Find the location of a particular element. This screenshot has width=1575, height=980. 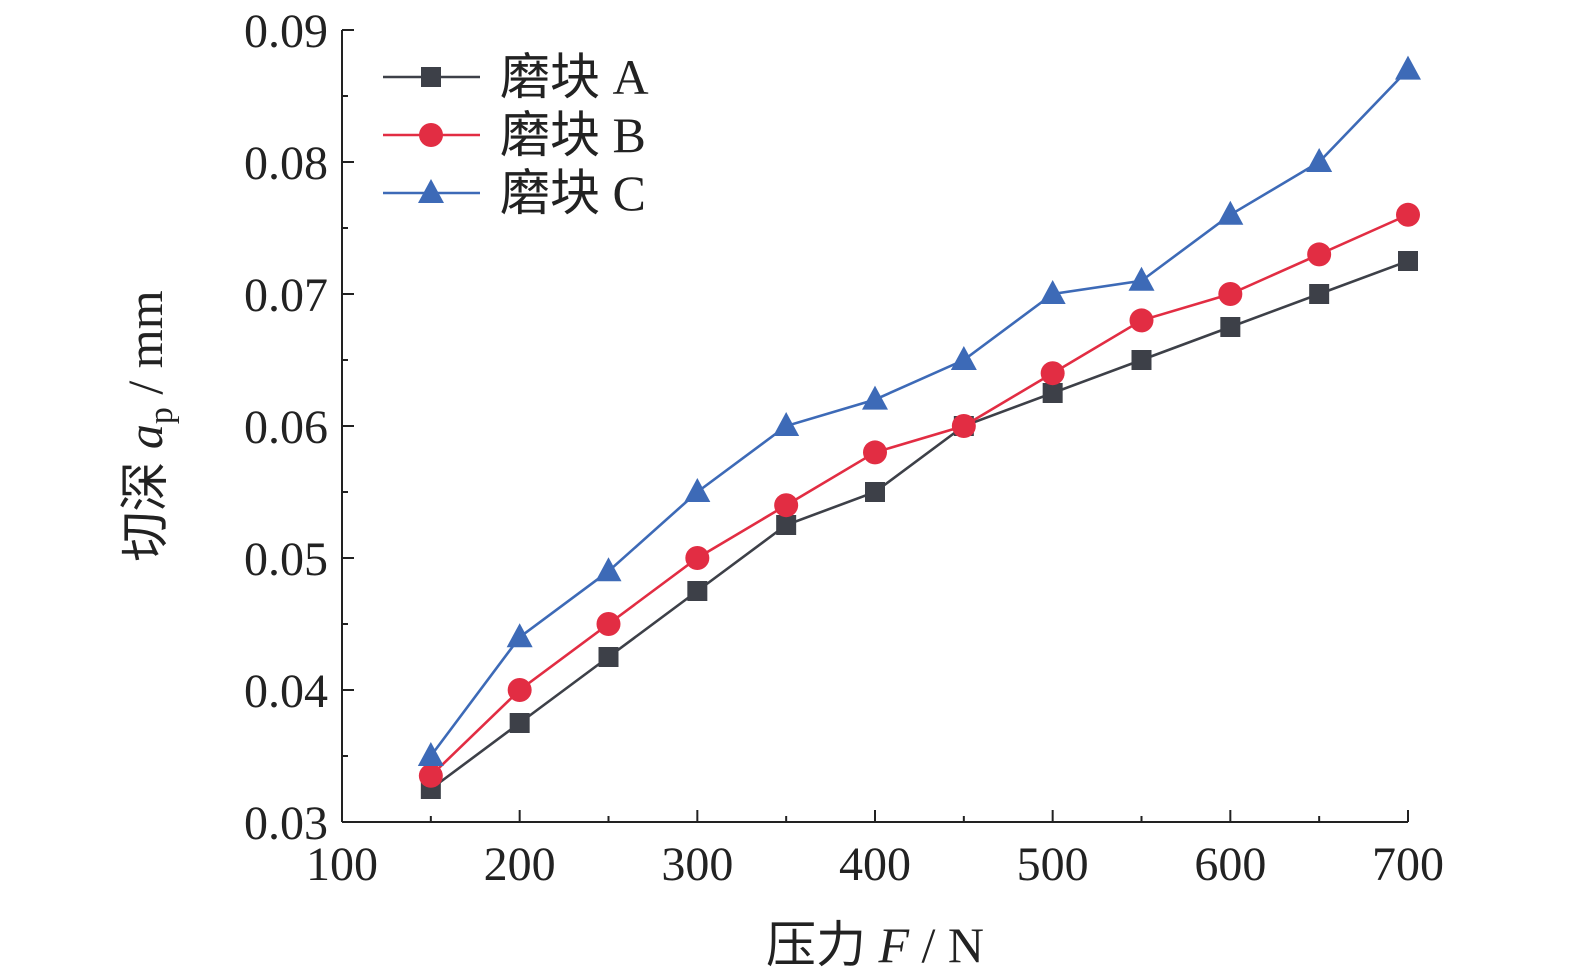

y-axis-title-var: a is located at coordinates (145, 436).